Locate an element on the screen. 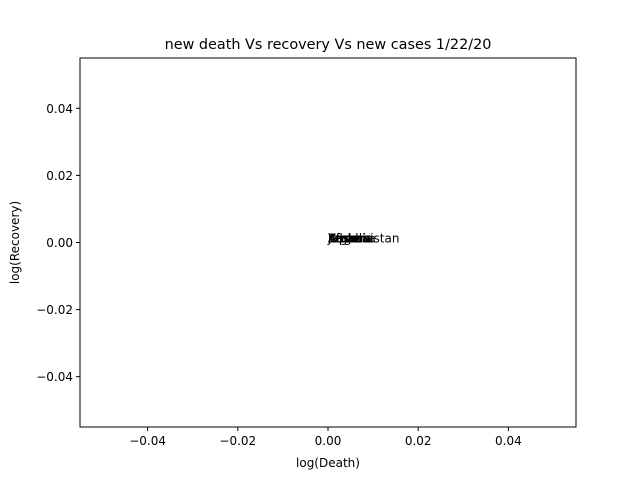 The image size is (640, 480). point-label: Kosovo is located at coordinates (349, 239).